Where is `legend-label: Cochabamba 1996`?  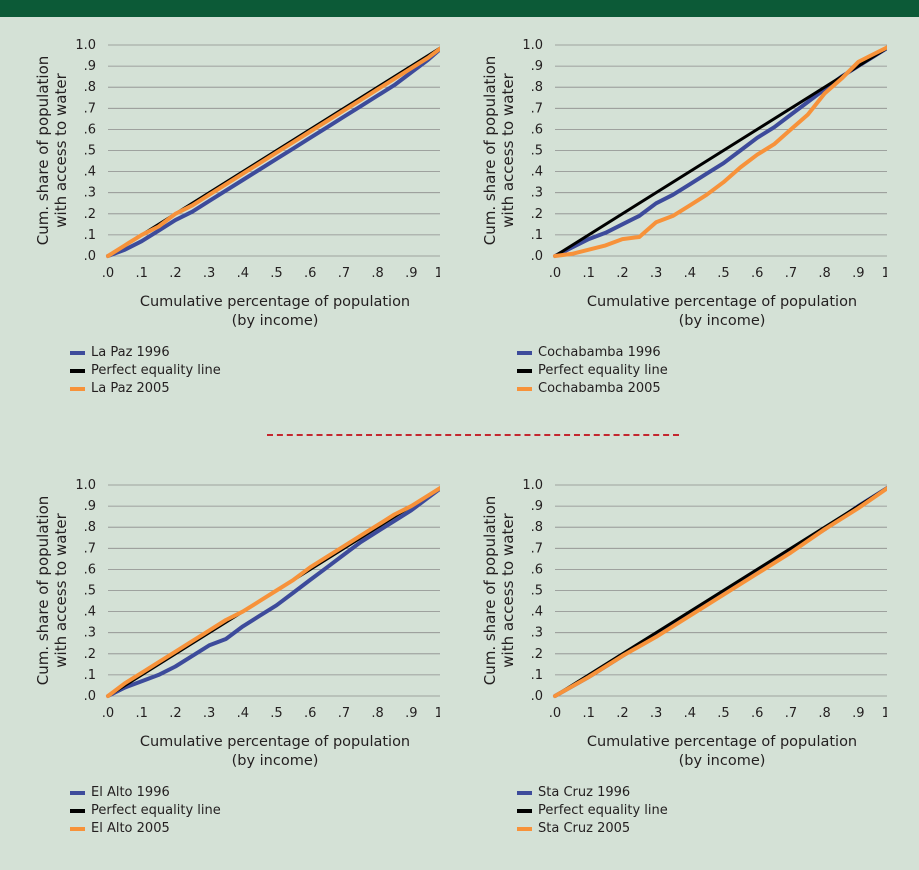
legend-label: Cochabamba 1996 is located at coordinates (599, 353).